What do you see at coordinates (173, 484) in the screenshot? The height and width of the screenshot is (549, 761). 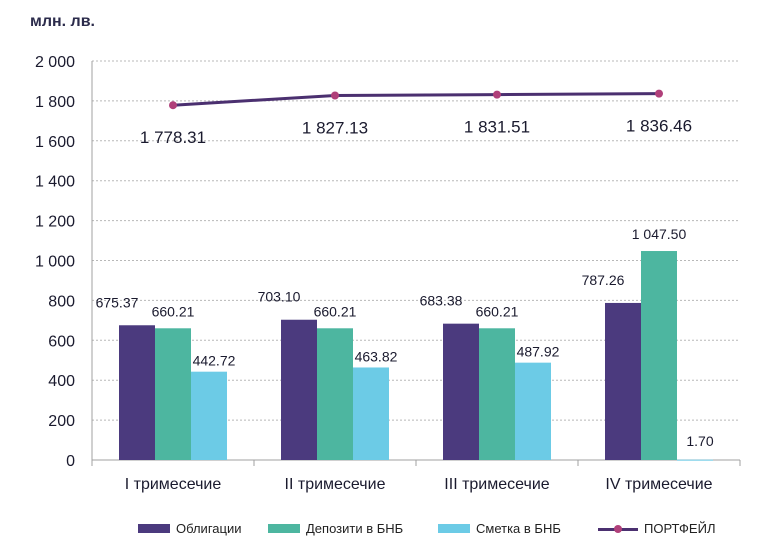 I see `x-tick-label: I тримесечие` at bounding box center [173, 484].